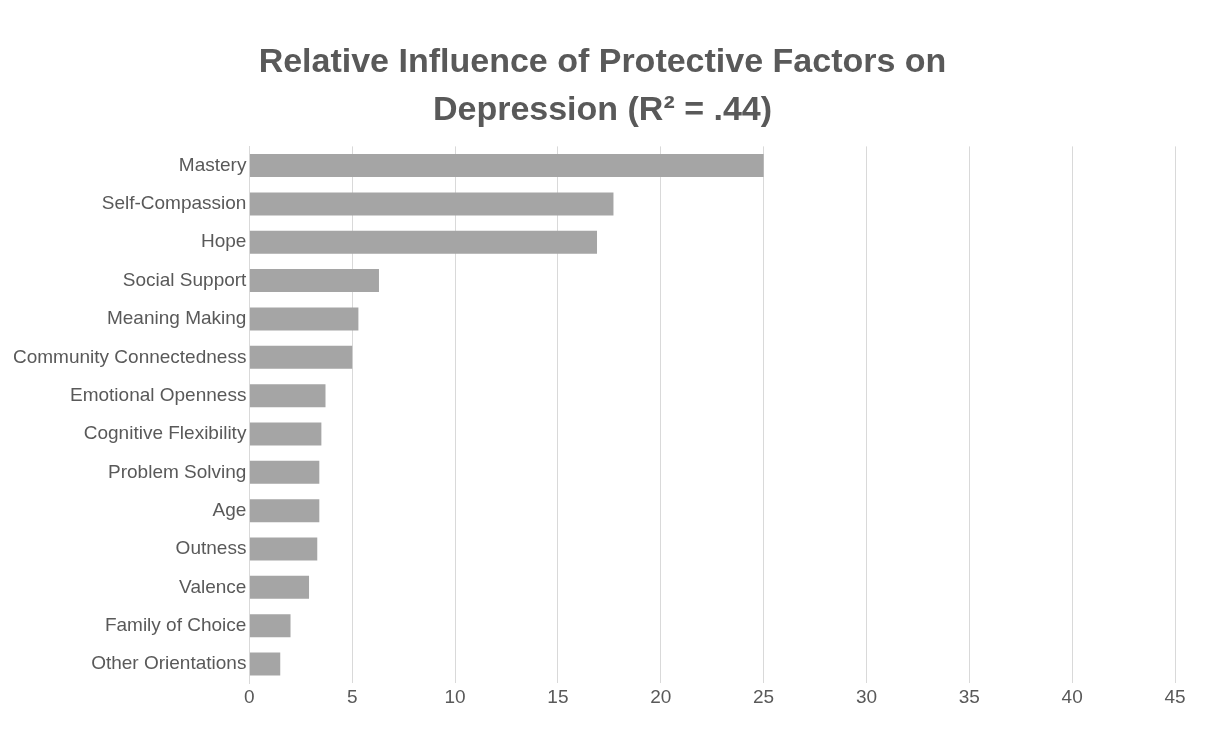 This screenshot has height=738, width=1205. Describe the element at coordinates (455, 696) in the screenshot. I see `x-tick-label: 10` at that location.